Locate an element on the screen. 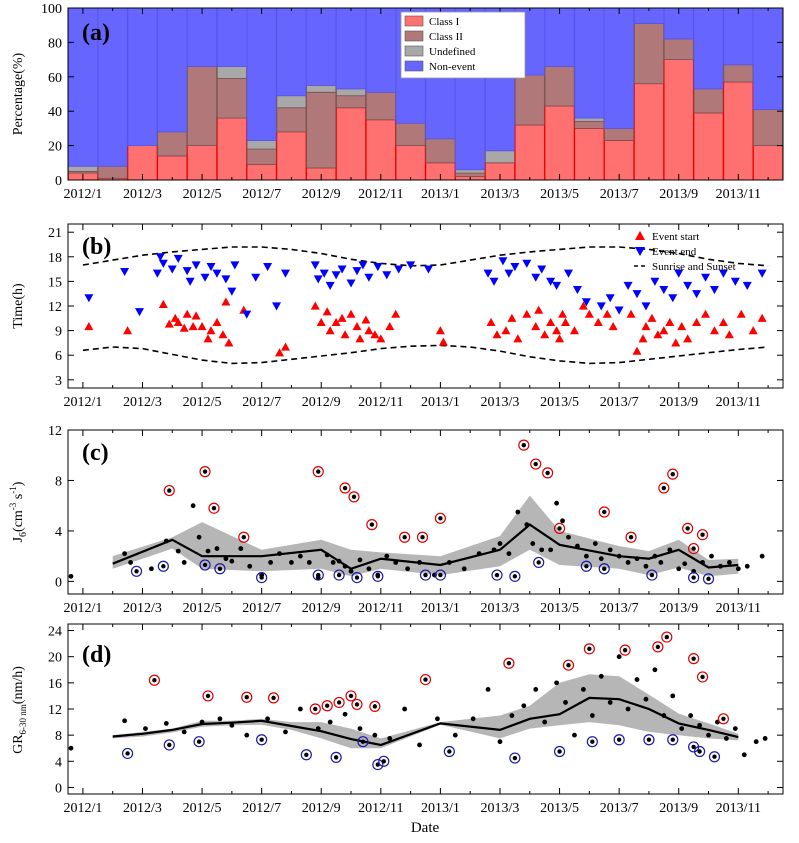 This screenshot has width=799, height=843. panel-b-xtick-label: 2013/9 is located at coordinates (678, 402).